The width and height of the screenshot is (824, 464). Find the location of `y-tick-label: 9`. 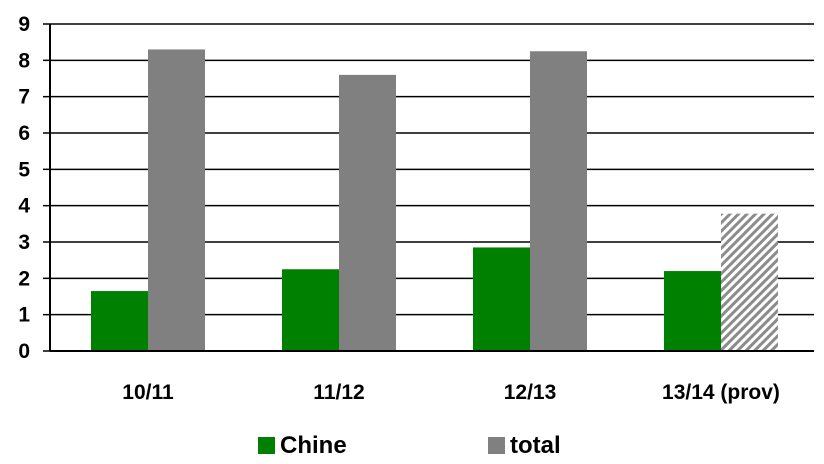

y-tick-label: 9 is located at coordinates (24, 24).